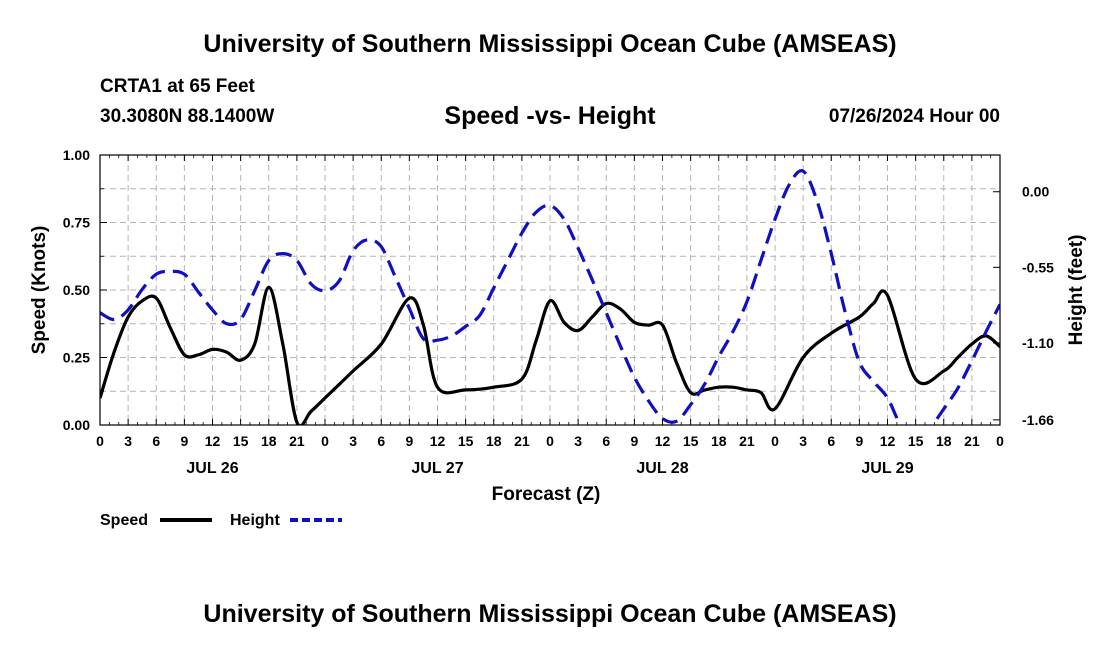 This screenshot has width=1100, height=650. What do you see at coordinates (1038, 267) in the screenshot?
I see `y2-tick-label: -0.55` at bounding box center [1038, 267].